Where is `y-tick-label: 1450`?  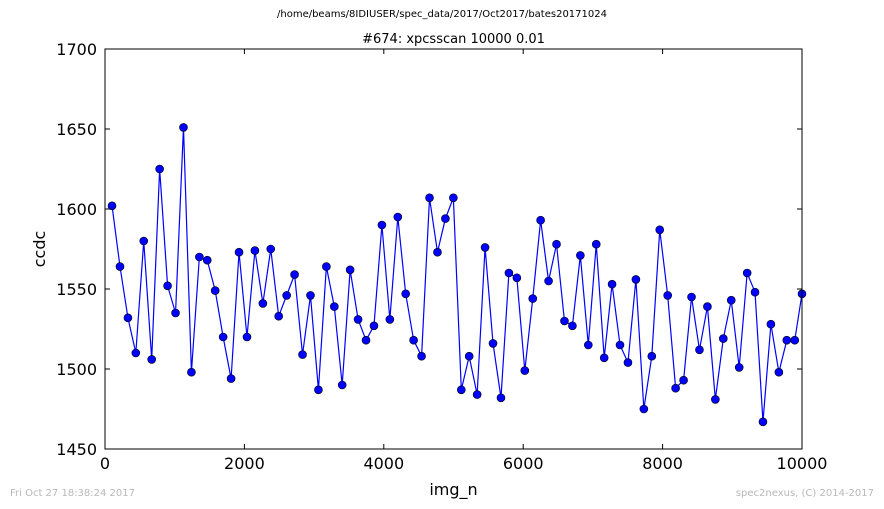
y-tick-label: 1450 is located at coordinates (76, 449).